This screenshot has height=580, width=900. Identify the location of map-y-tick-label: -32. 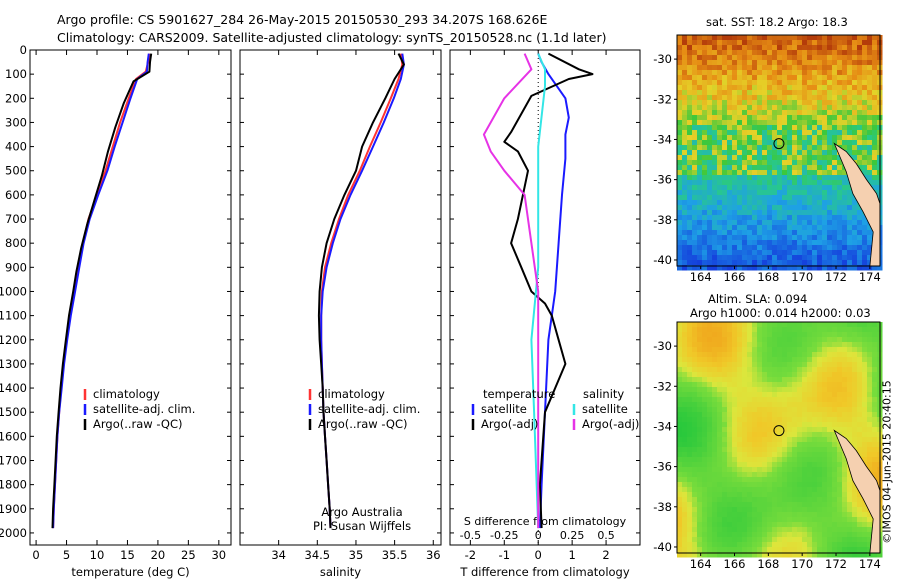
(662, 386).